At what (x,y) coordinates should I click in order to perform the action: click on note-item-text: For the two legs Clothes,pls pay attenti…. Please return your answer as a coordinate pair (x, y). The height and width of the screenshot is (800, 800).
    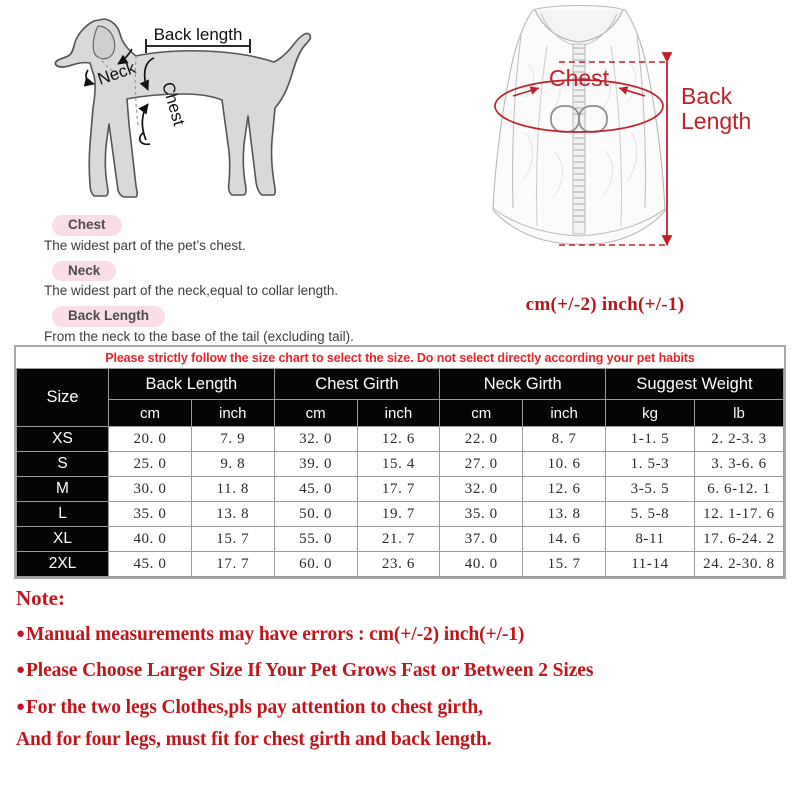
    Looking at the image, I should click on (254, 707).